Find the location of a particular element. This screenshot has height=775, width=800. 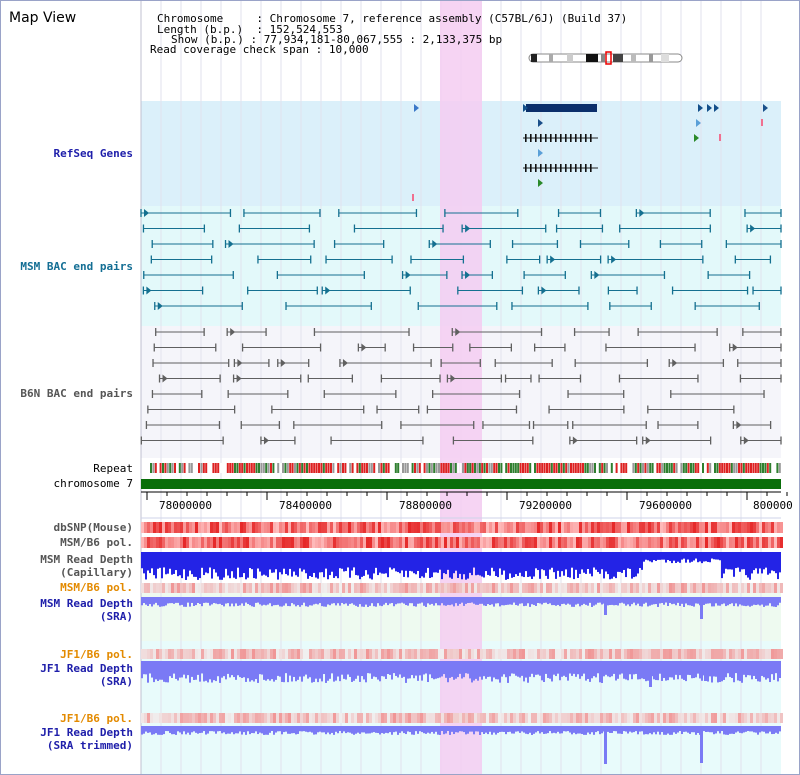

ideogram-band is located at coordinates (633, 58).